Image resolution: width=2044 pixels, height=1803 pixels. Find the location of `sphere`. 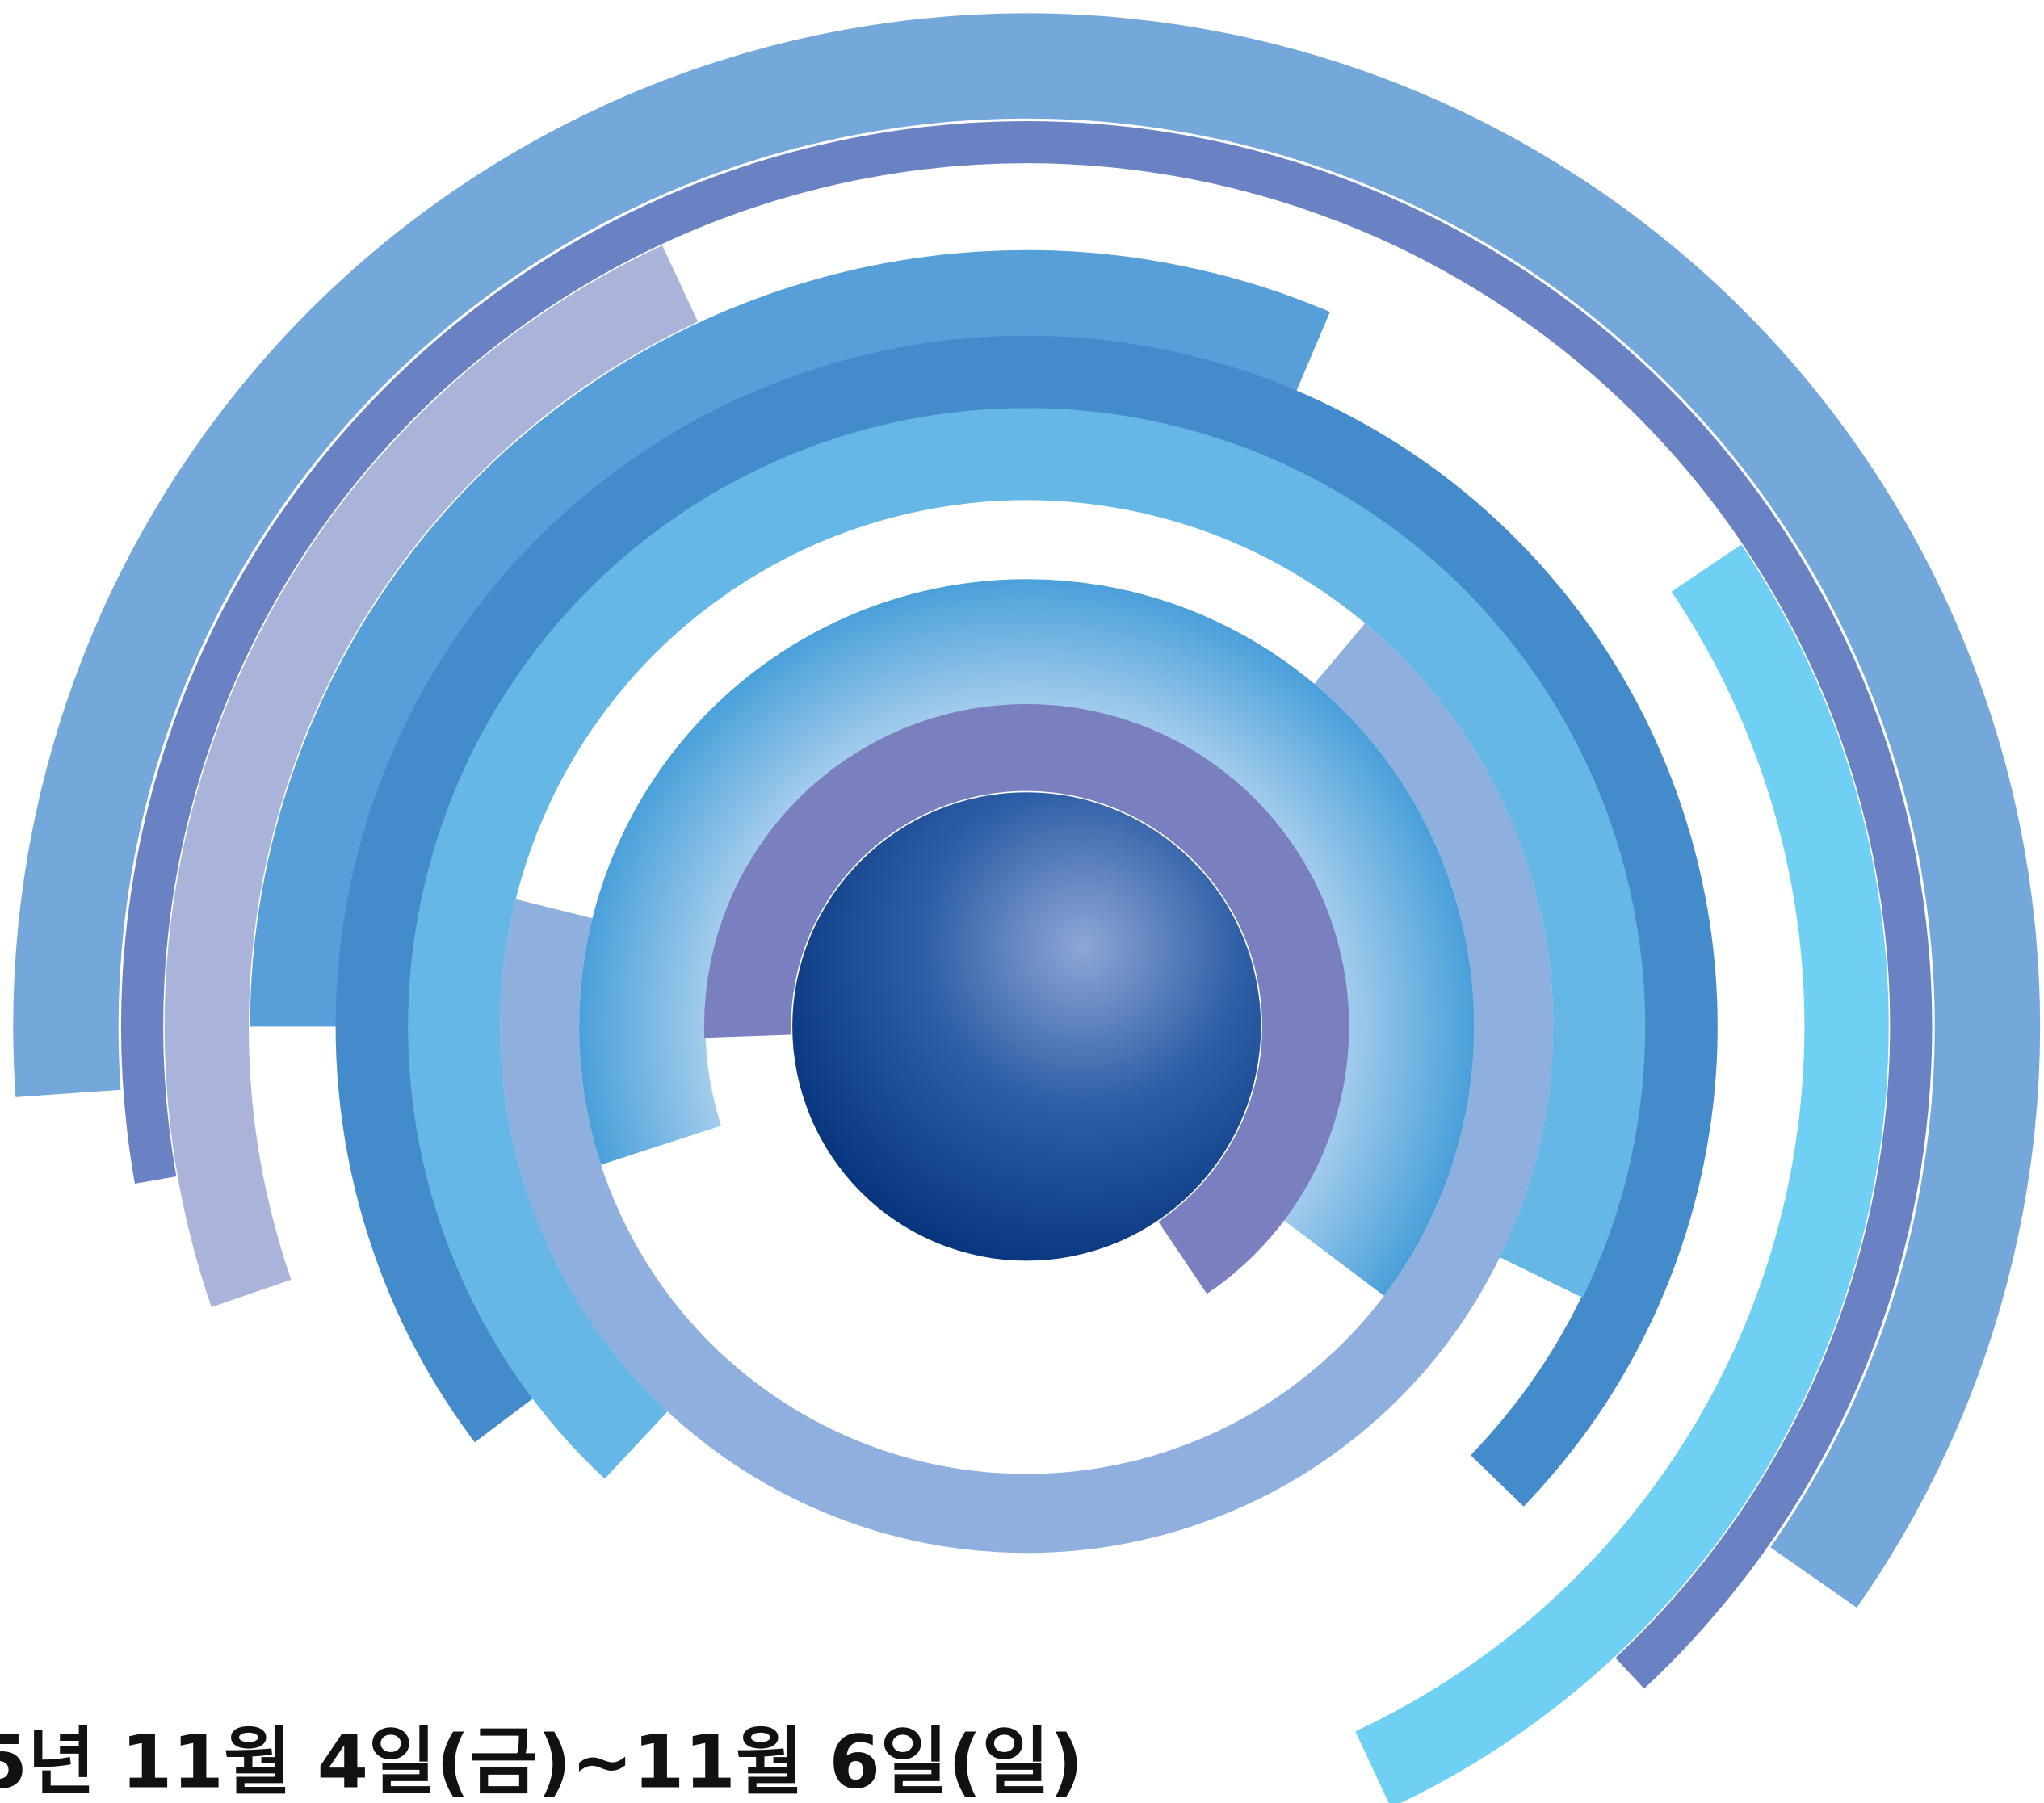

sphere is located at coordinates (1026, 1026).